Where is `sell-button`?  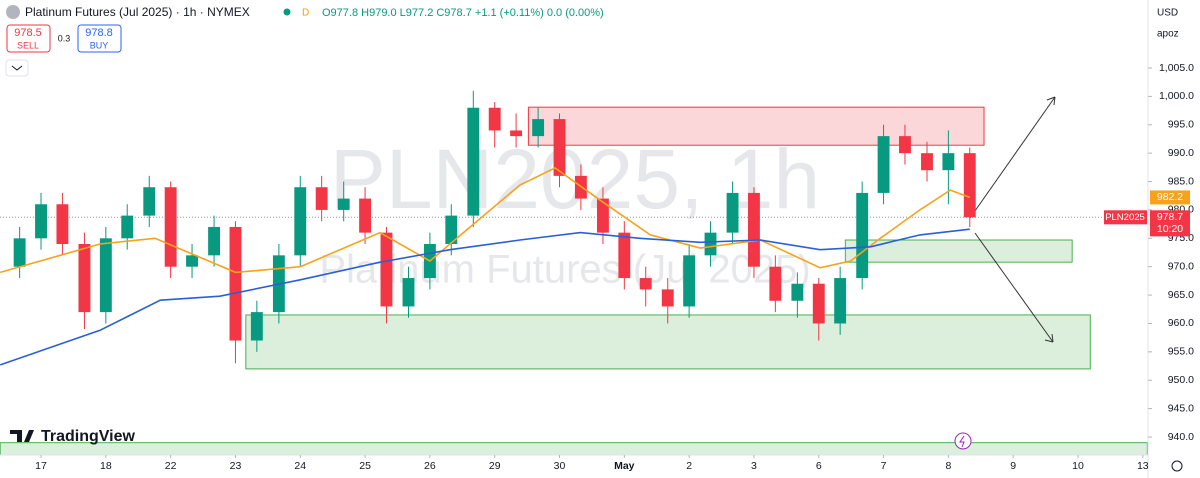
sell-button is located at coordinates (28, 38).